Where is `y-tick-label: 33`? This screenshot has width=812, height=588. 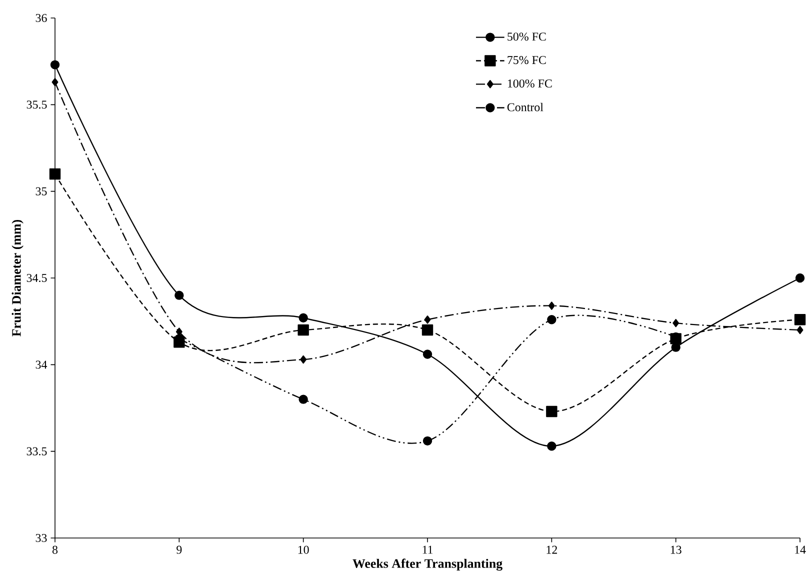
y-tick-label: 33 is located at coordinates (41, 538).